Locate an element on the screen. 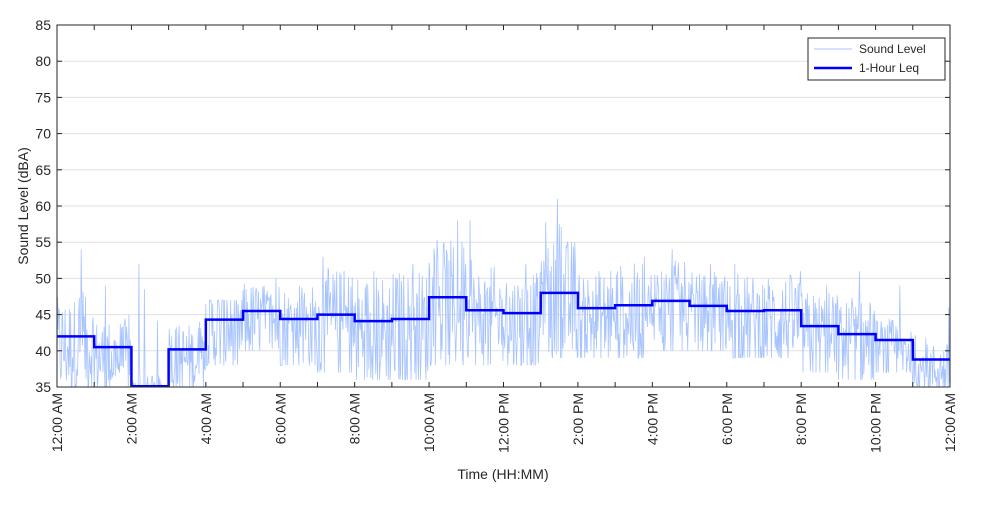 This screenshot has width=1000, height=505. y-tick-label: 80 is located at coordinates (43, 61).